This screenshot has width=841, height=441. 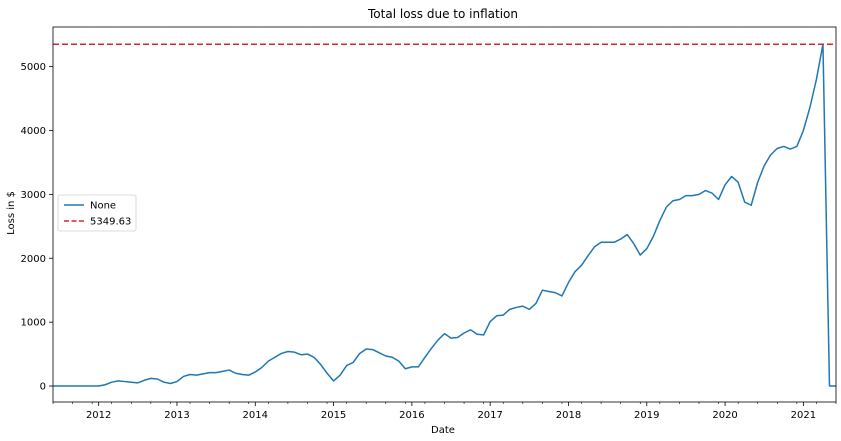 I want to click on x-tick-label: 2020, so click(x=724, y=415).